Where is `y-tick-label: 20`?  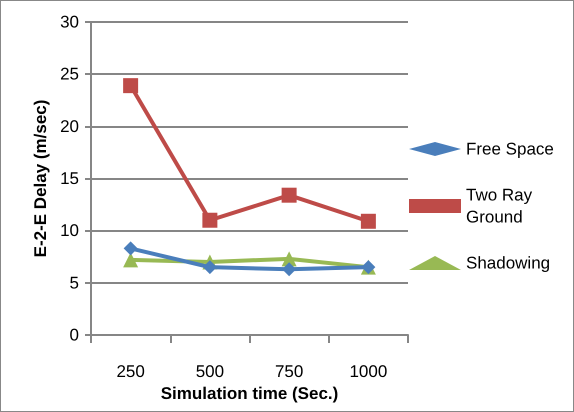
y-tick-label: 20 is located at coordinates (69, 126).